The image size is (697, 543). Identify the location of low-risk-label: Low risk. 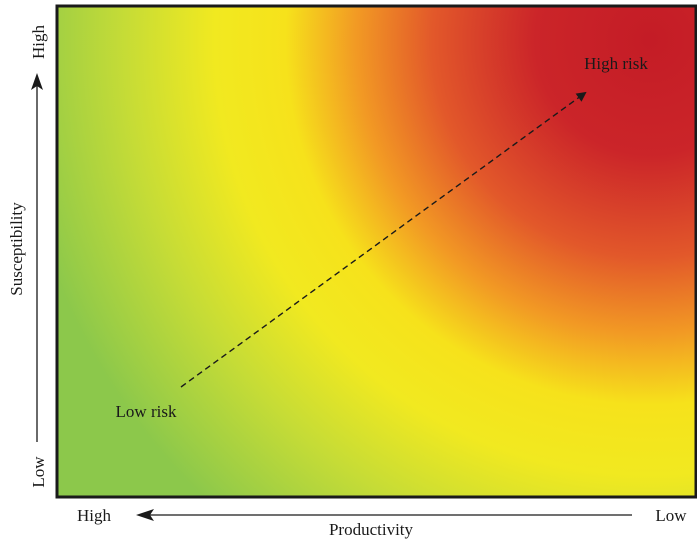
(146, 411).